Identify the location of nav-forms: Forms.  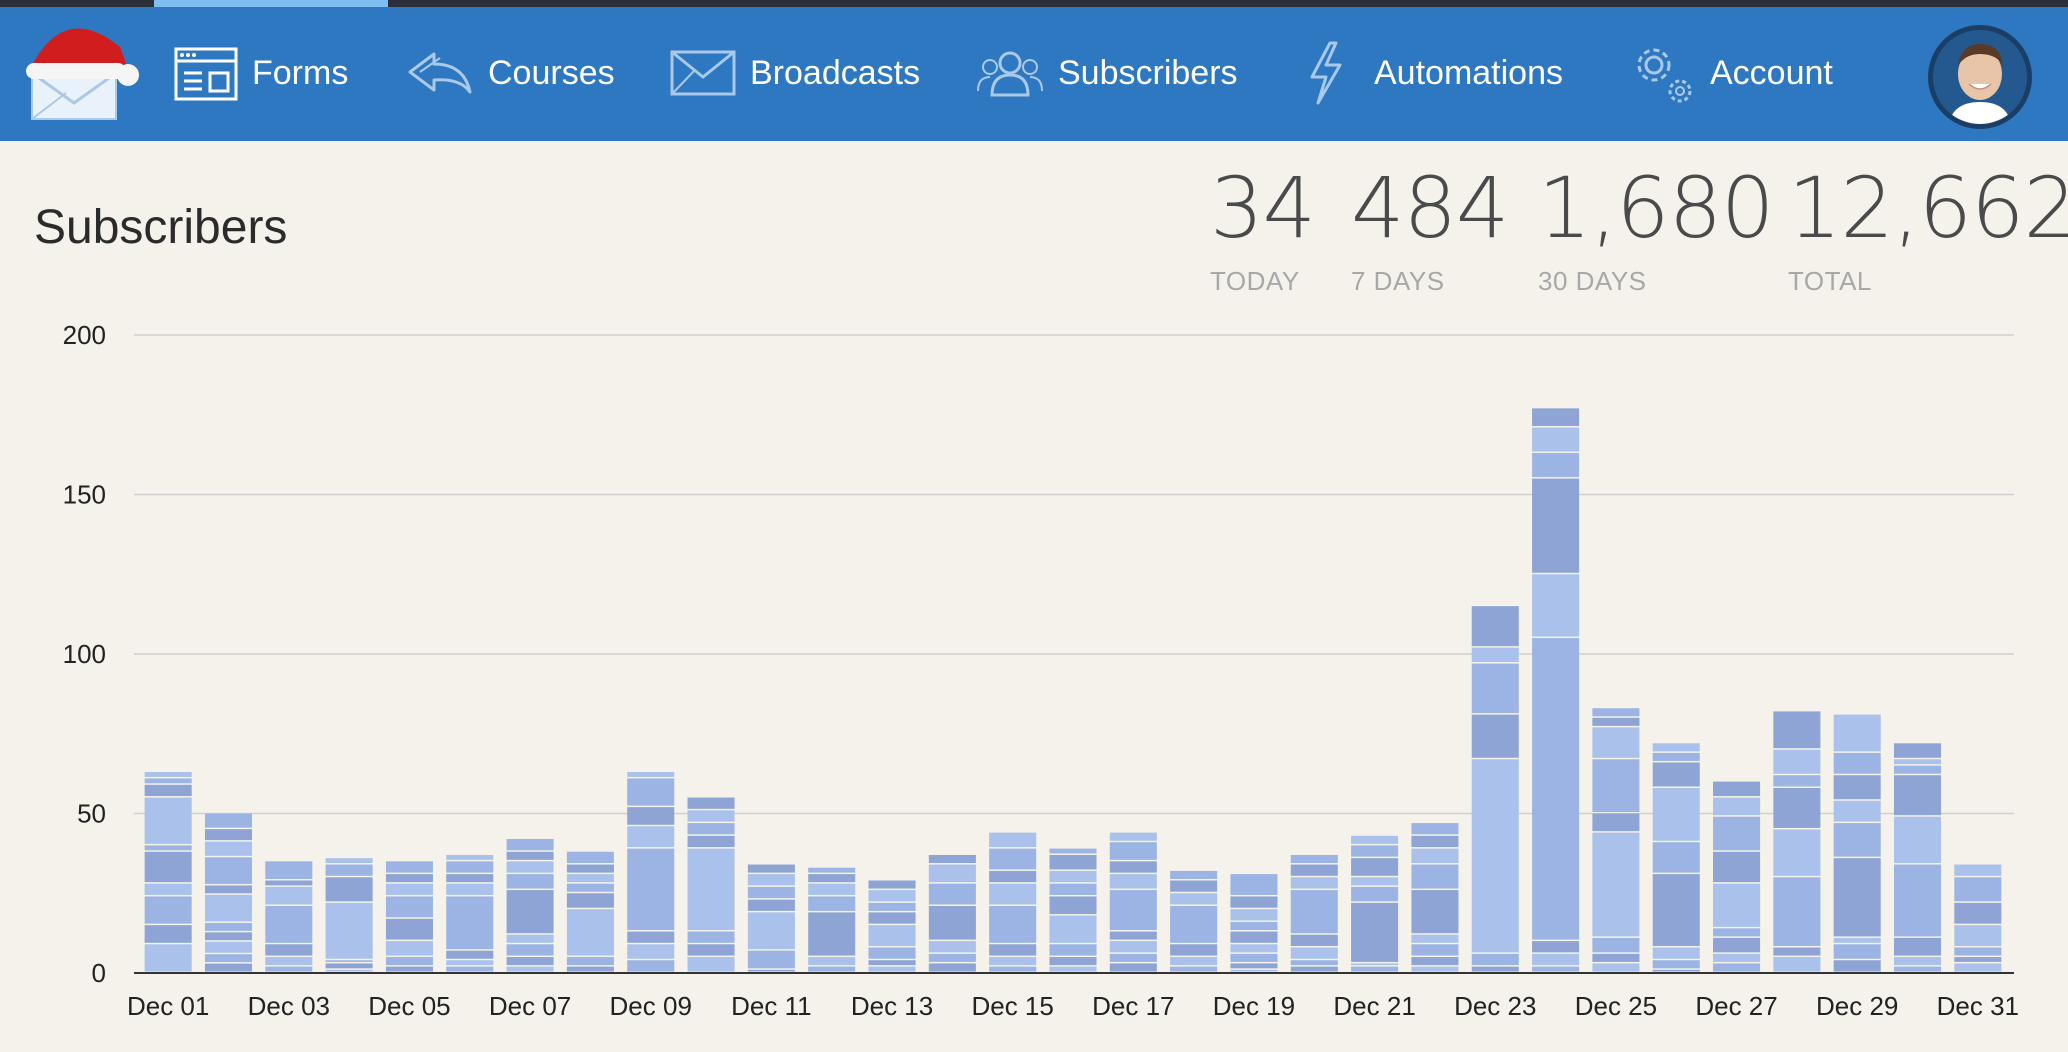
(261, 73).